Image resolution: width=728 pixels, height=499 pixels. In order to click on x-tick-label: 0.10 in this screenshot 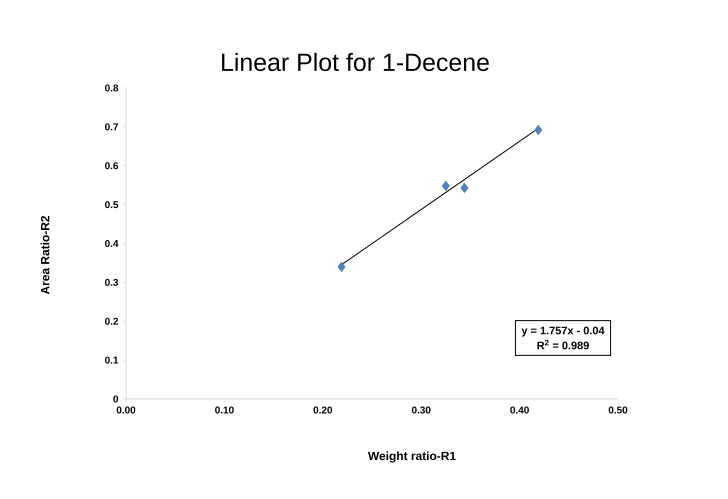, I will do `click(224, 410)`.